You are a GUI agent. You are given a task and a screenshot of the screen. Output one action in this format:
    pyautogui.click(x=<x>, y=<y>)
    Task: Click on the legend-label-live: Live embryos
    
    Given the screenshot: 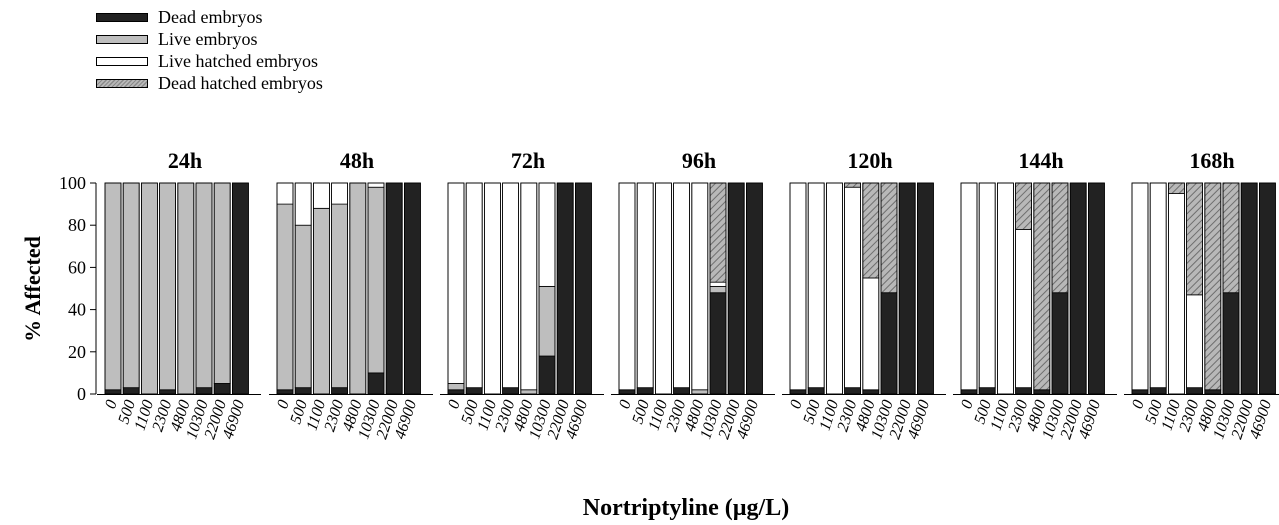 What is the action you would take?
    pyautogui.click(x=208, y=38)
    